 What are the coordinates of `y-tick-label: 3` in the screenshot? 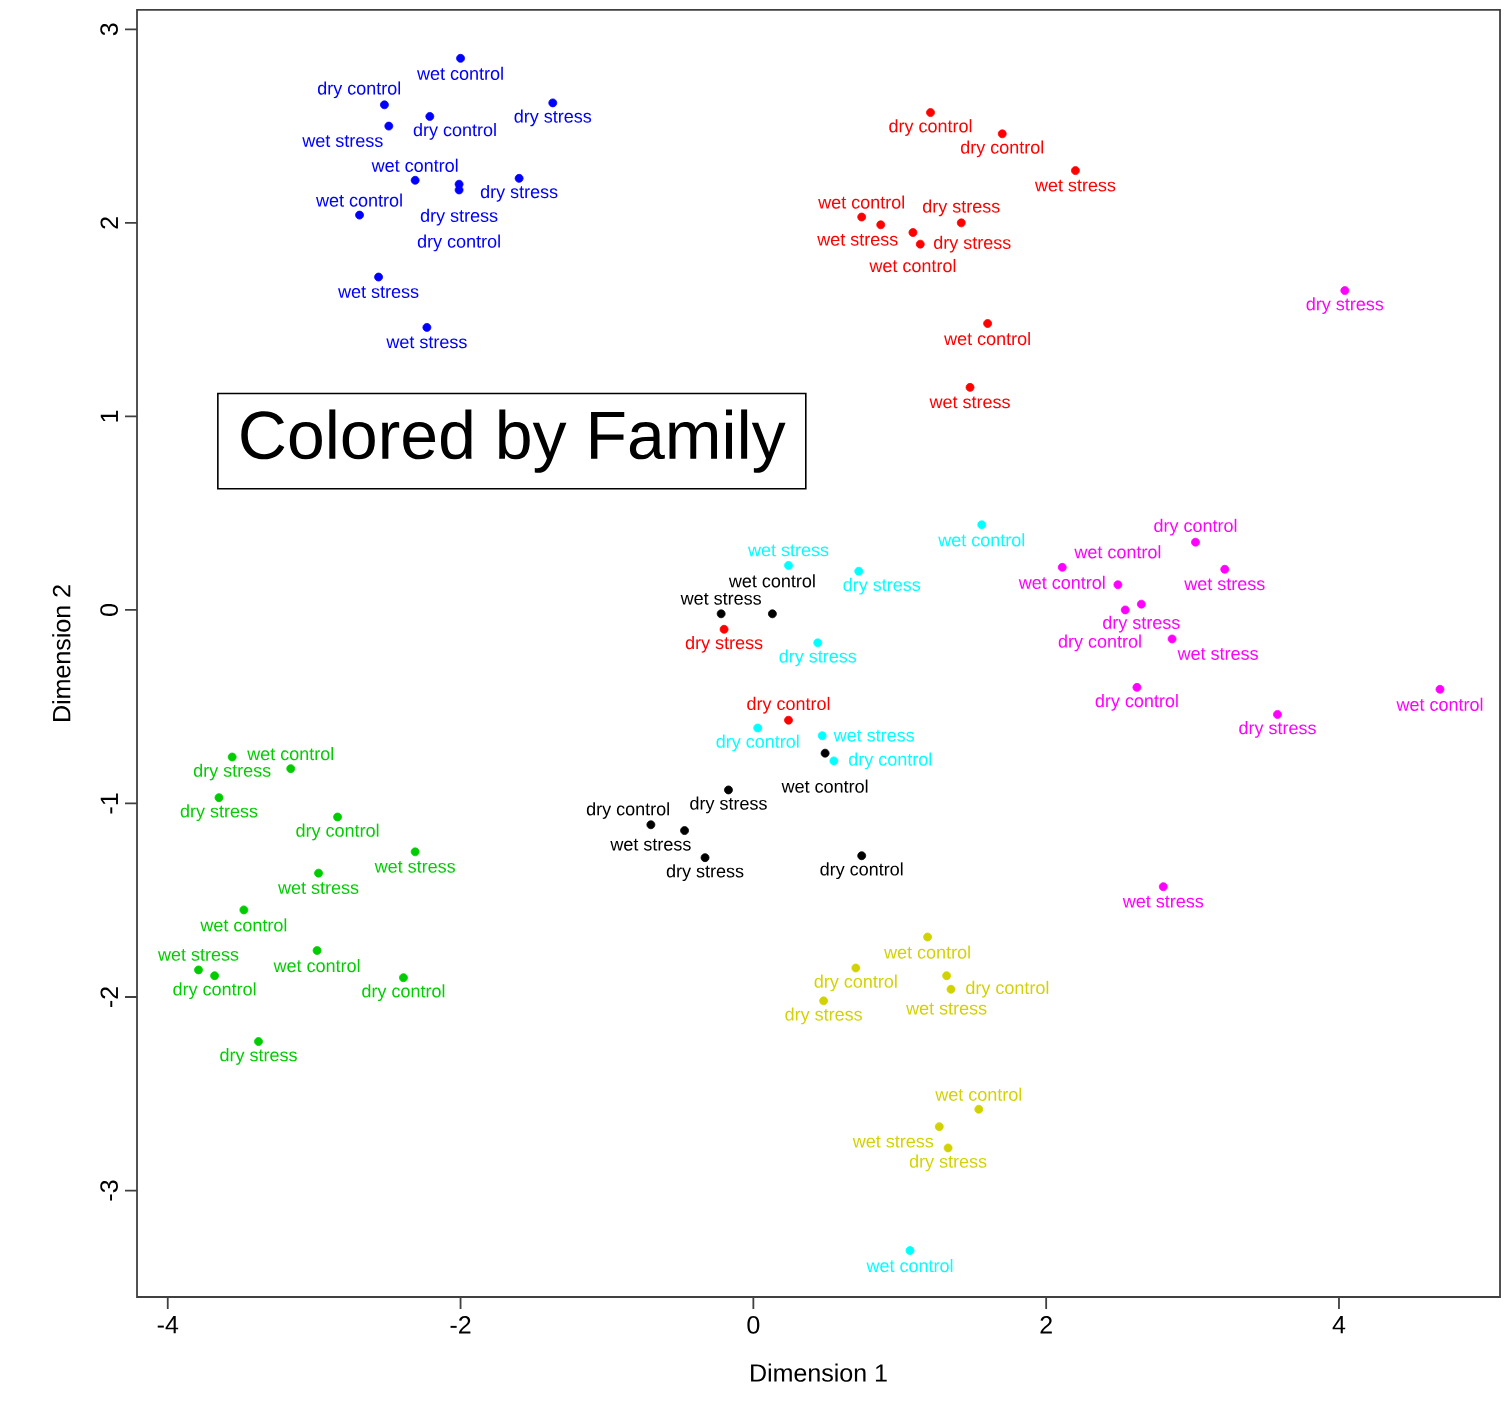 It's located at (109, 29).